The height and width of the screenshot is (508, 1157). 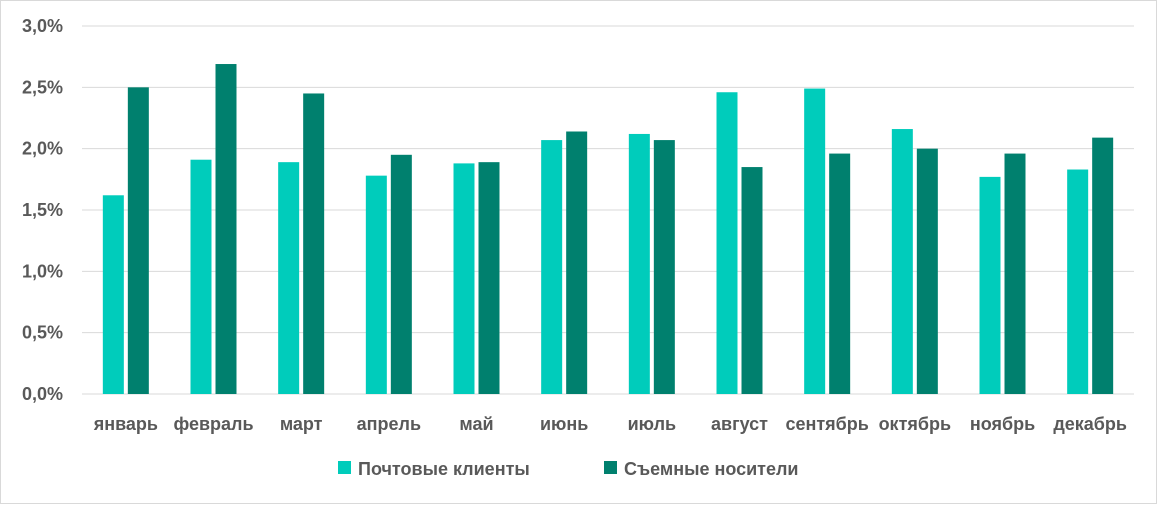 I want to click on x-tick-label: июль, so click(x=652, y=424).